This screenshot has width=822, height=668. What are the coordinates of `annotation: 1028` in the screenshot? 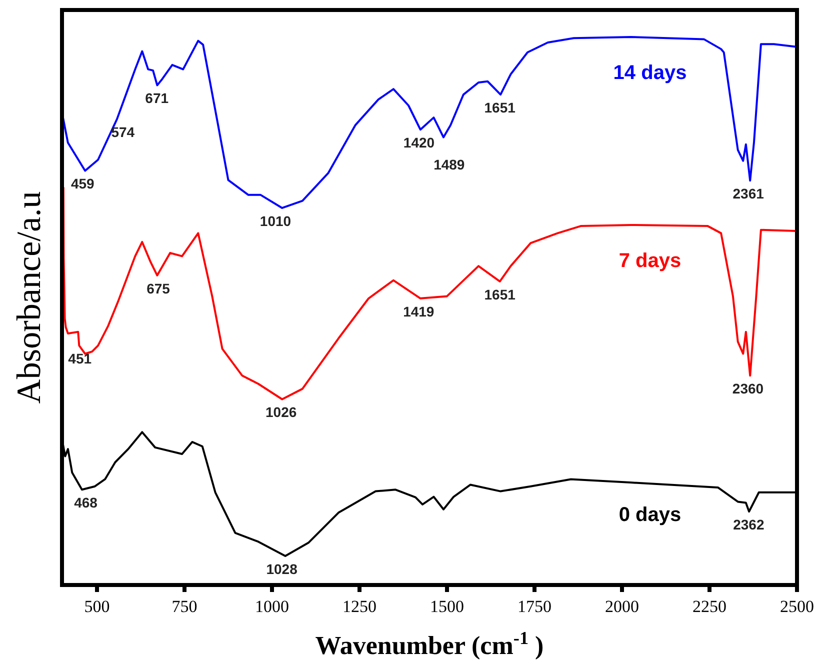 It's located at (282, 568).